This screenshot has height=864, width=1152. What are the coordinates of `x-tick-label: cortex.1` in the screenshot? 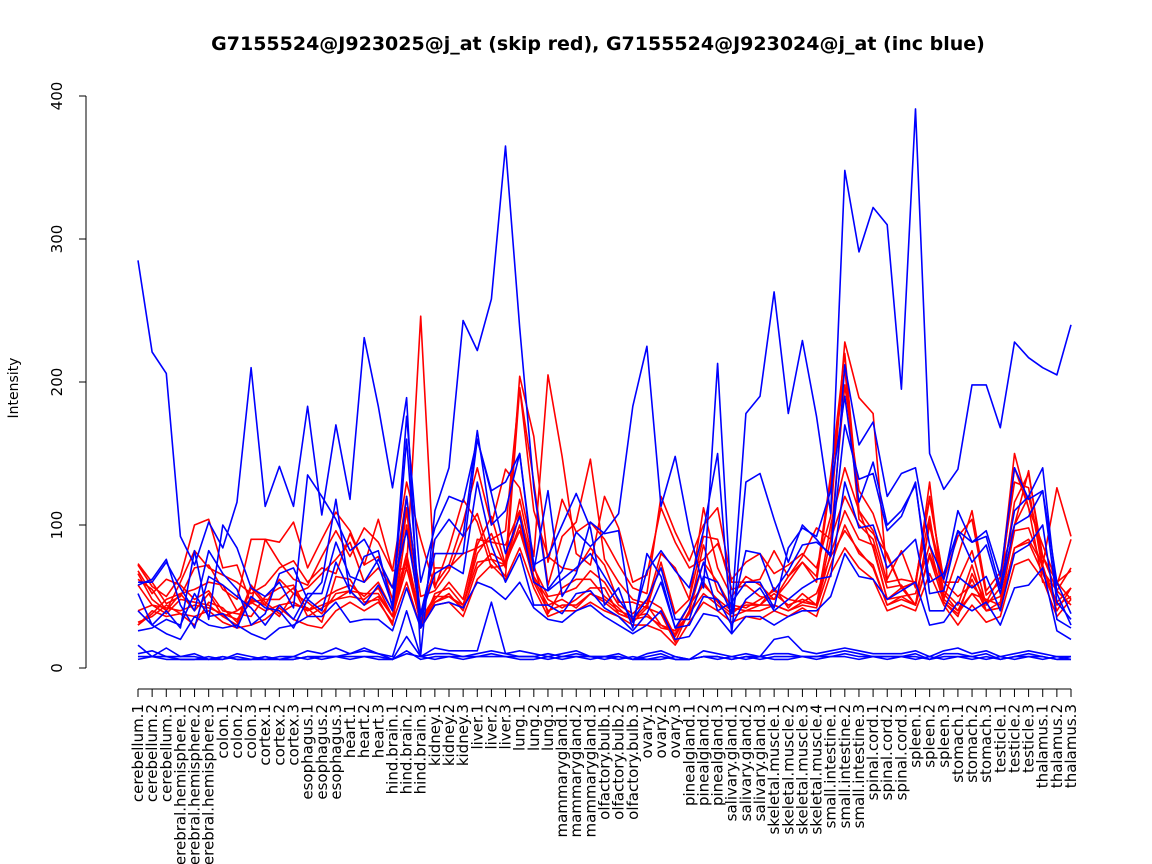 It's located at (265, 735).